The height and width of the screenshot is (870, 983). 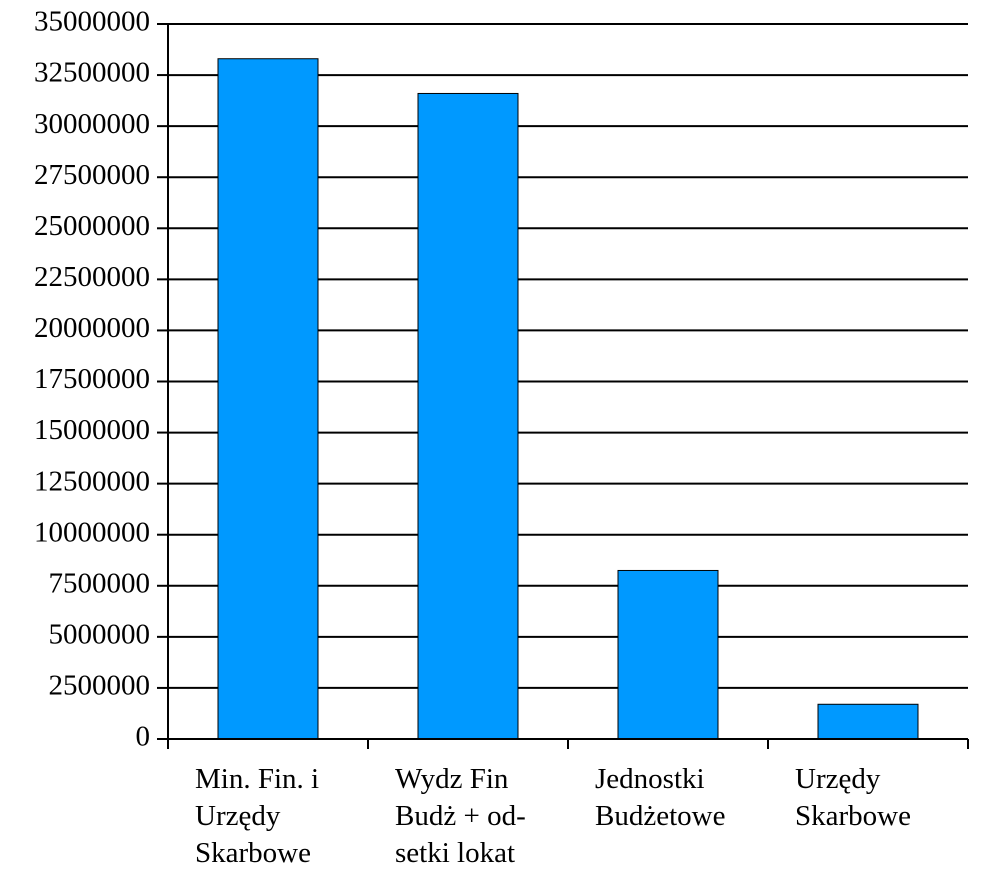 I want to click on y-tick-label: 17500000, so click(x=92, y=379).